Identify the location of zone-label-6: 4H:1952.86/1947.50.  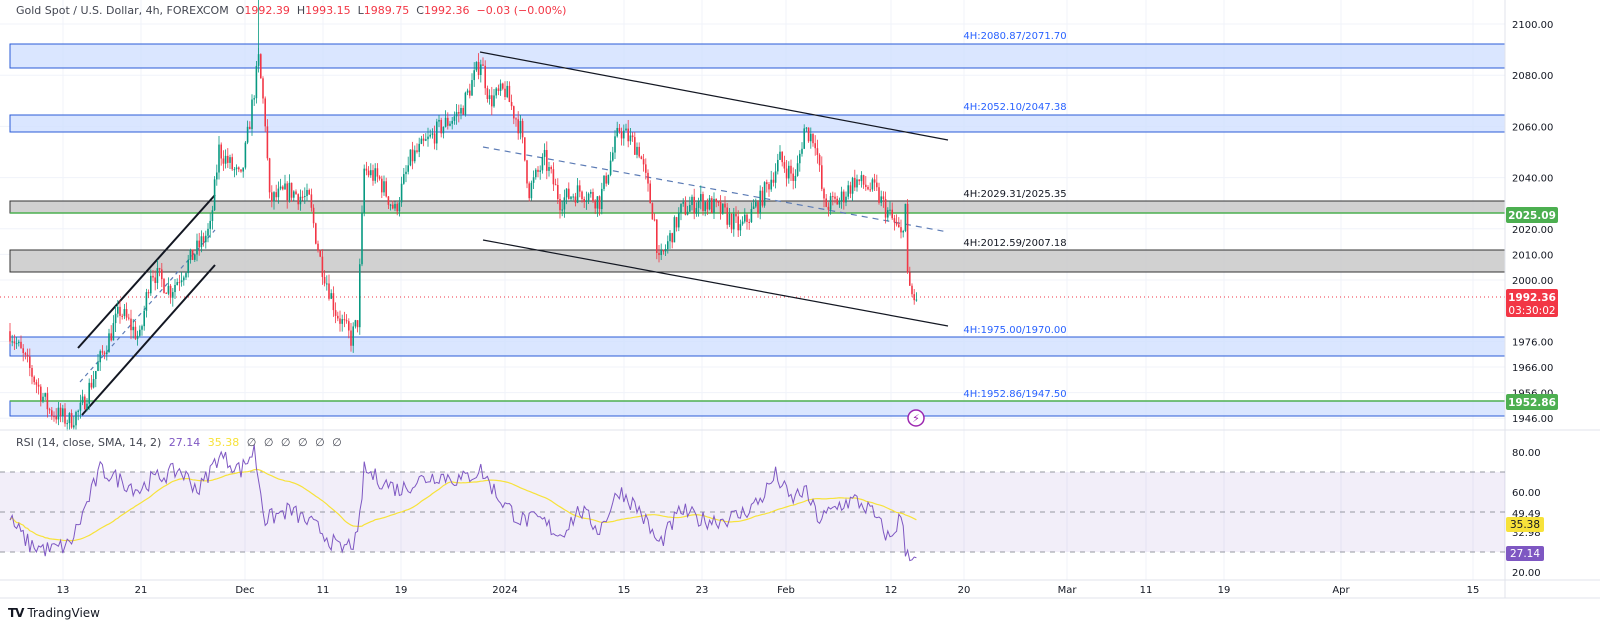
(1014, 394).